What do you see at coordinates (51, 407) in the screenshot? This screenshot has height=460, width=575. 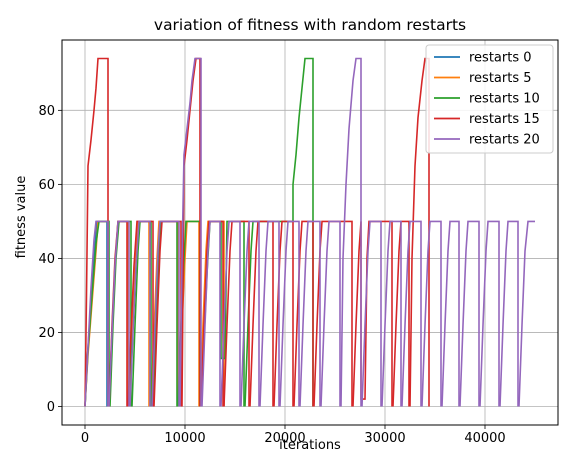 I see `y-tick-label: 0` at bounding box center [51, 407].